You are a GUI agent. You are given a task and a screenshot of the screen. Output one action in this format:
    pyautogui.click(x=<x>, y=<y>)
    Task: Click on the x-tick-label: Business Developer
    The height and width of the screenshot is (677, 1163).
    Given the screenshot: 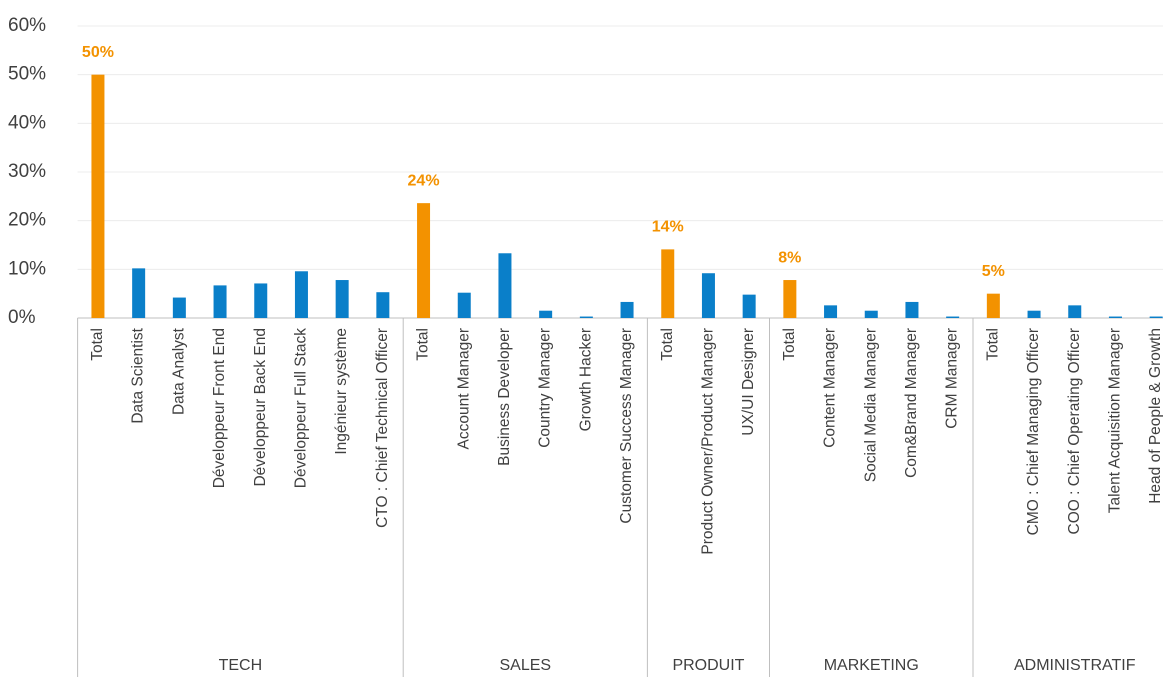 What is the action you would take?
    pyautogui.click(x=504, y=397)
    